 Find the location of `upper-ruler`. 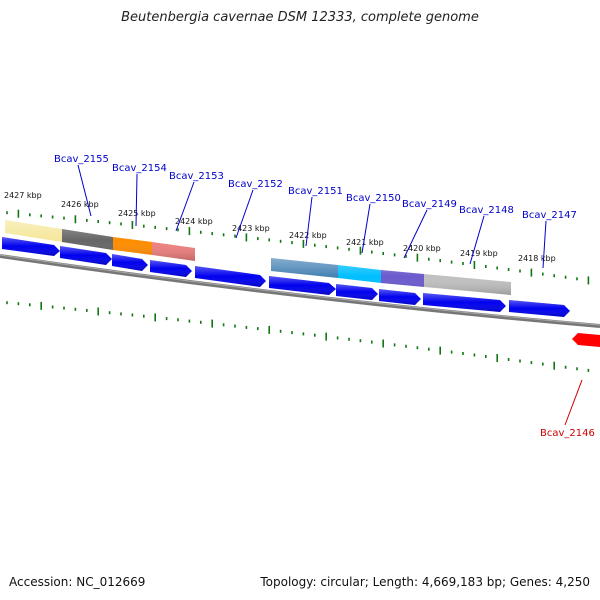

upper-ruler is located at coordinates (298, 247).